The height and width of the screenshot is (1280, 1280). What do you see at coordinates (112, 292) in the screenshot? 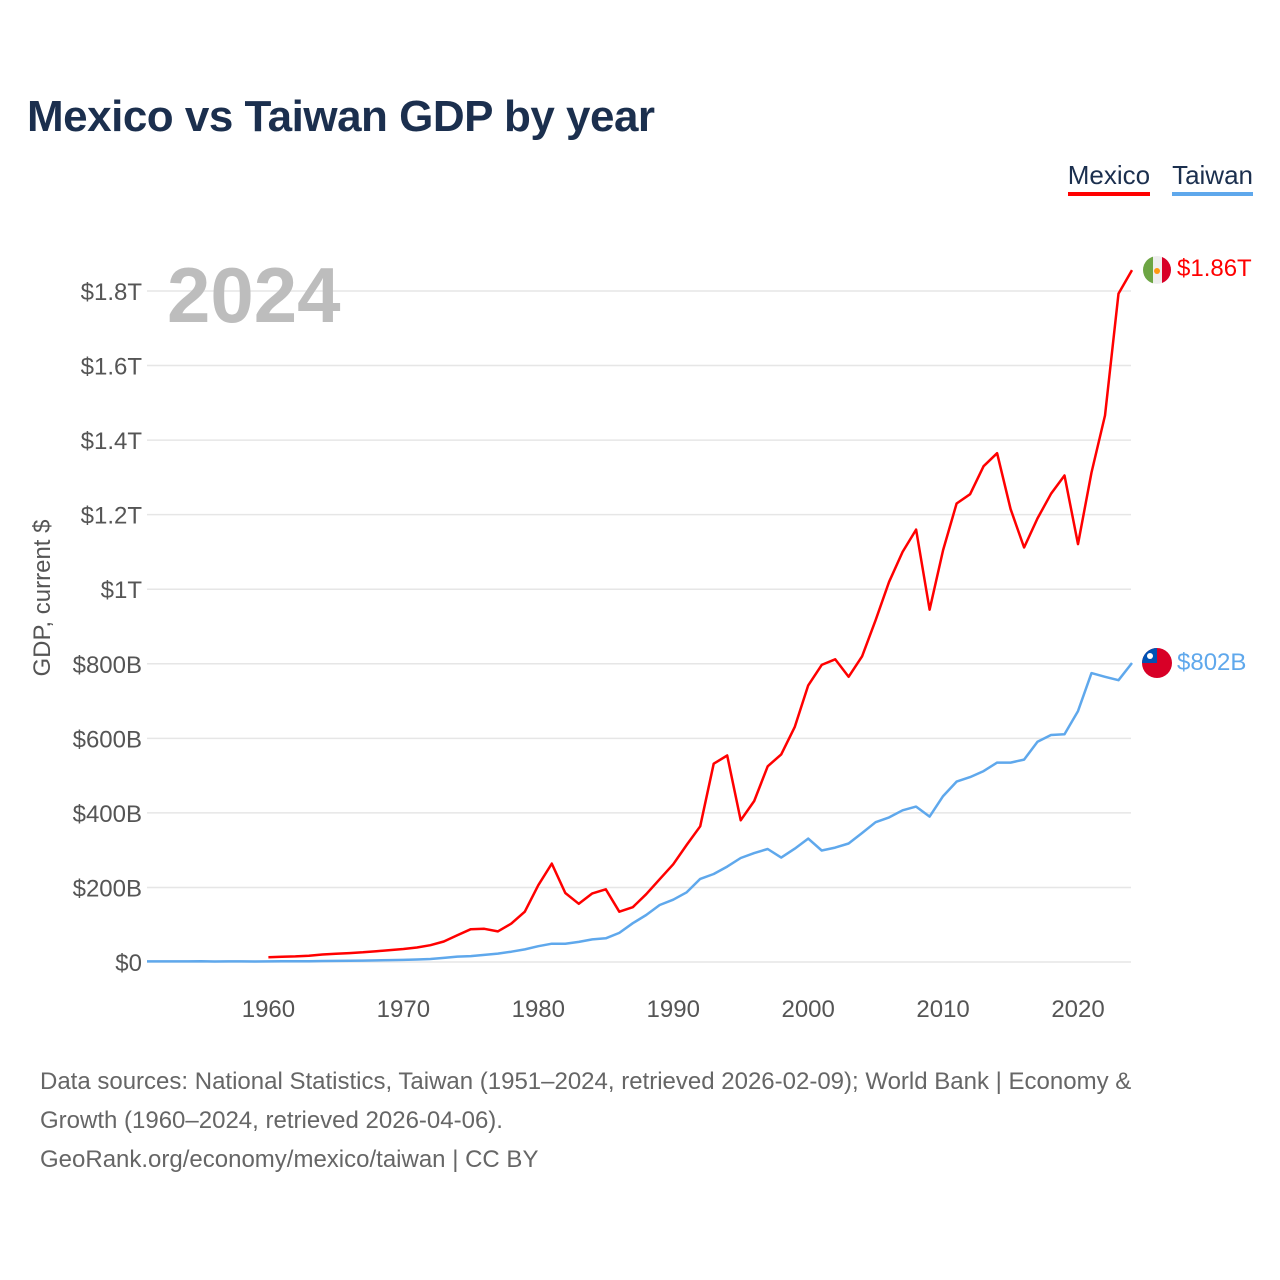
I see `y-tick-label: $1.8T` at bounding box center [112, 292].